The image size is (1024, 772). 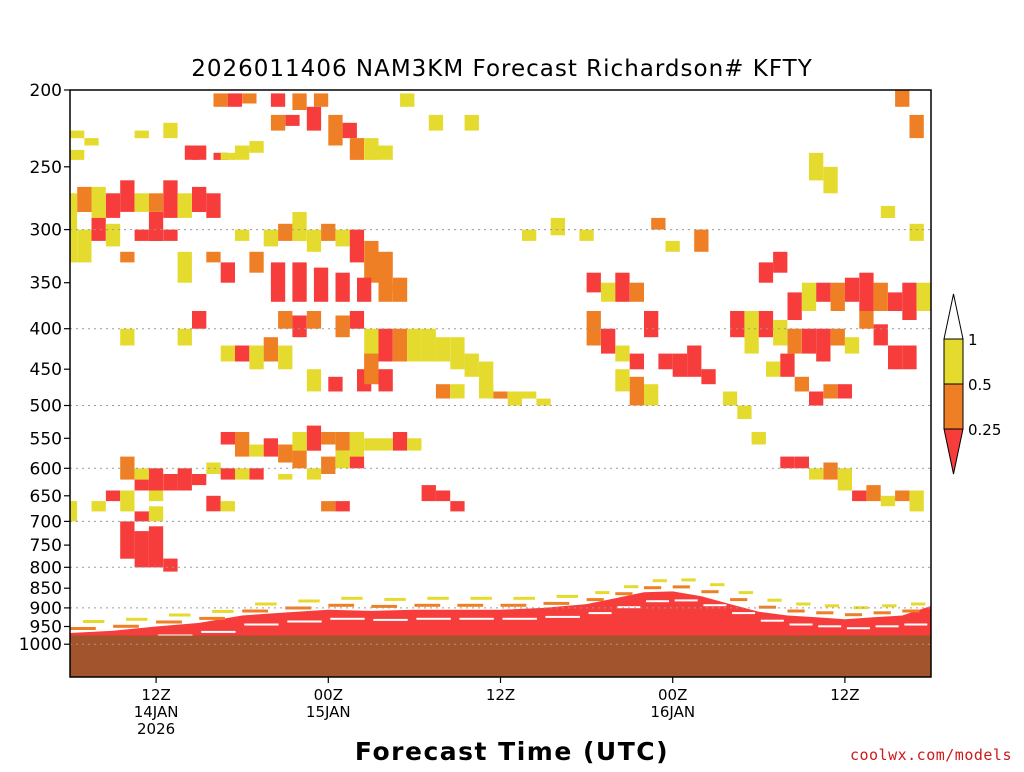 I want to click on y-tick-label: 200, so click(x=46, y=91).